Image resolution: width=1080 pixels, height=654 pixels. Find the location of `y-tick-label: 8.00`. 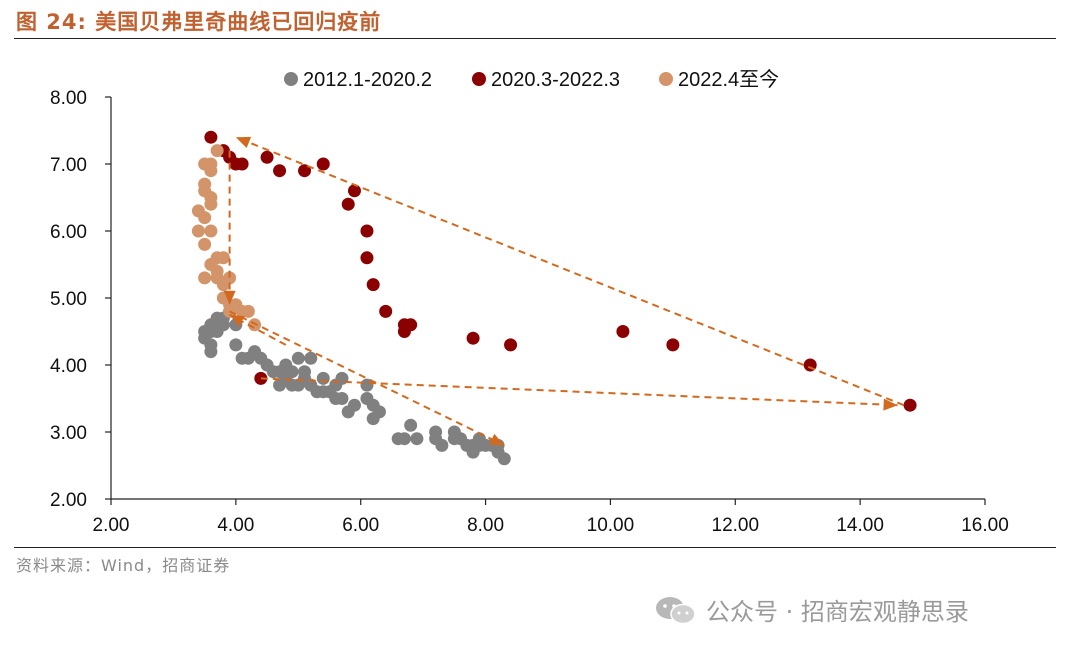

y-tick-label: 8.00 is located at coordinates (68, 98).